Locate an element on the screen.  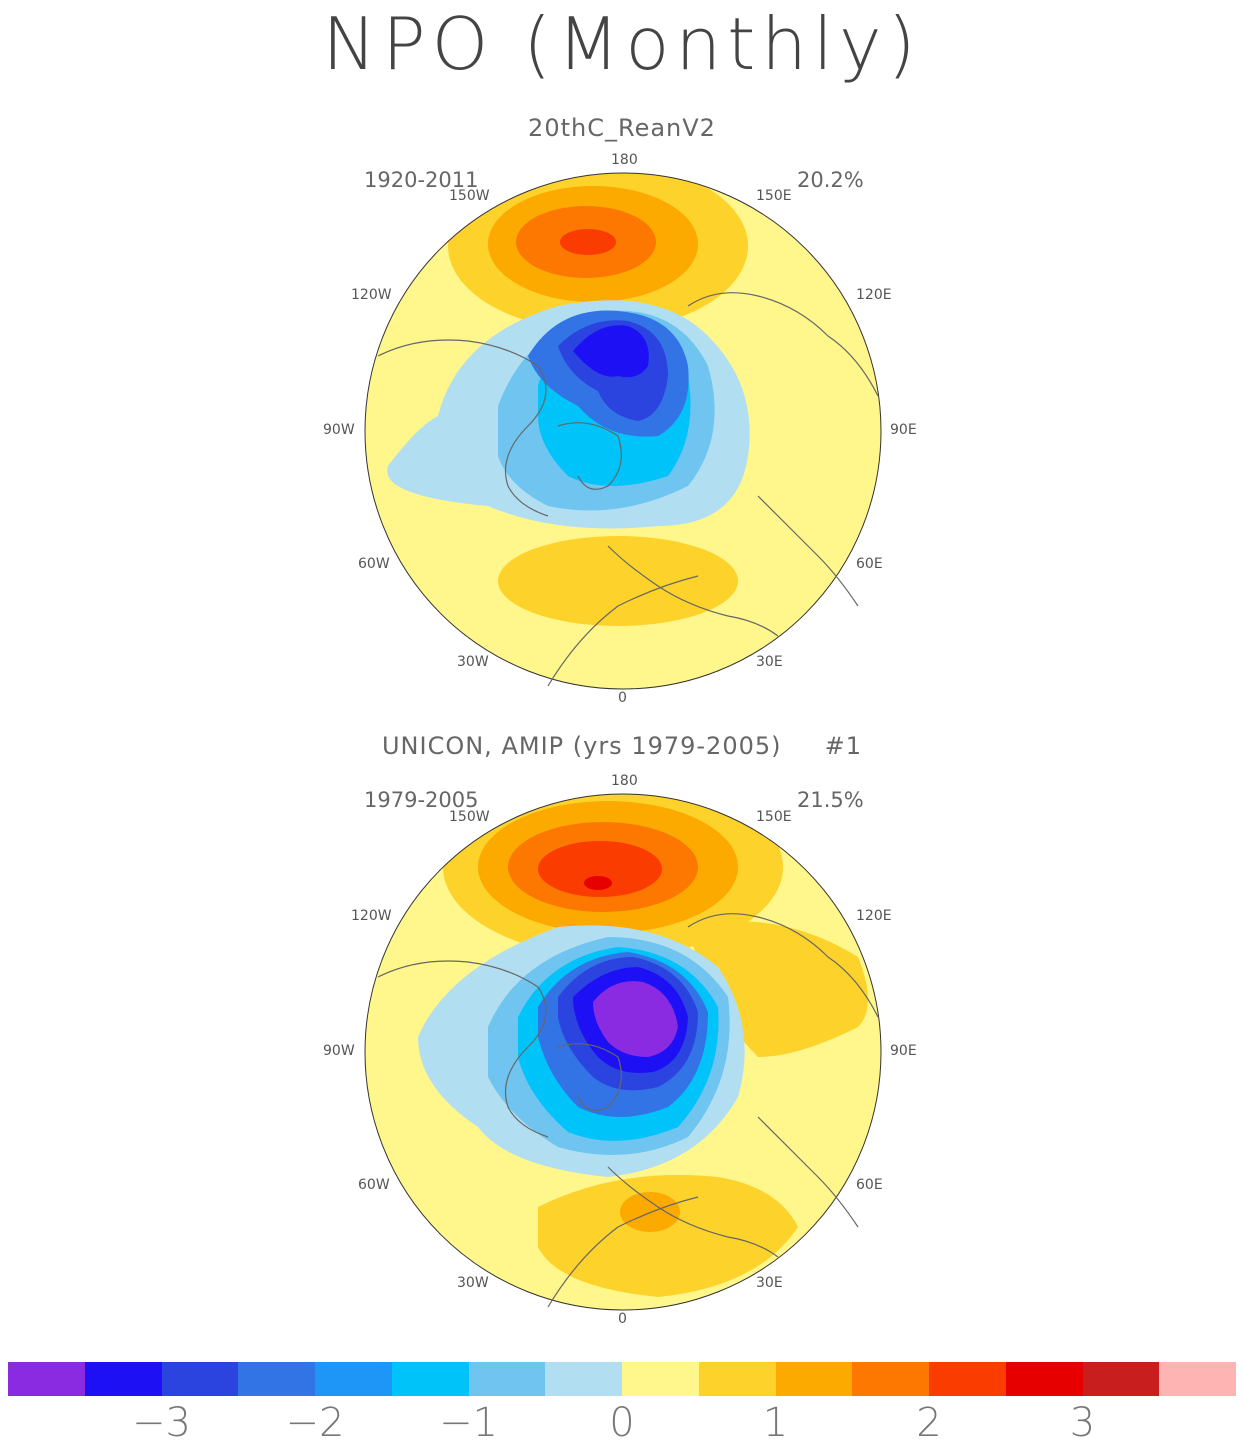
panel2-variance: 21.5% is located at coordinates (830, 800).